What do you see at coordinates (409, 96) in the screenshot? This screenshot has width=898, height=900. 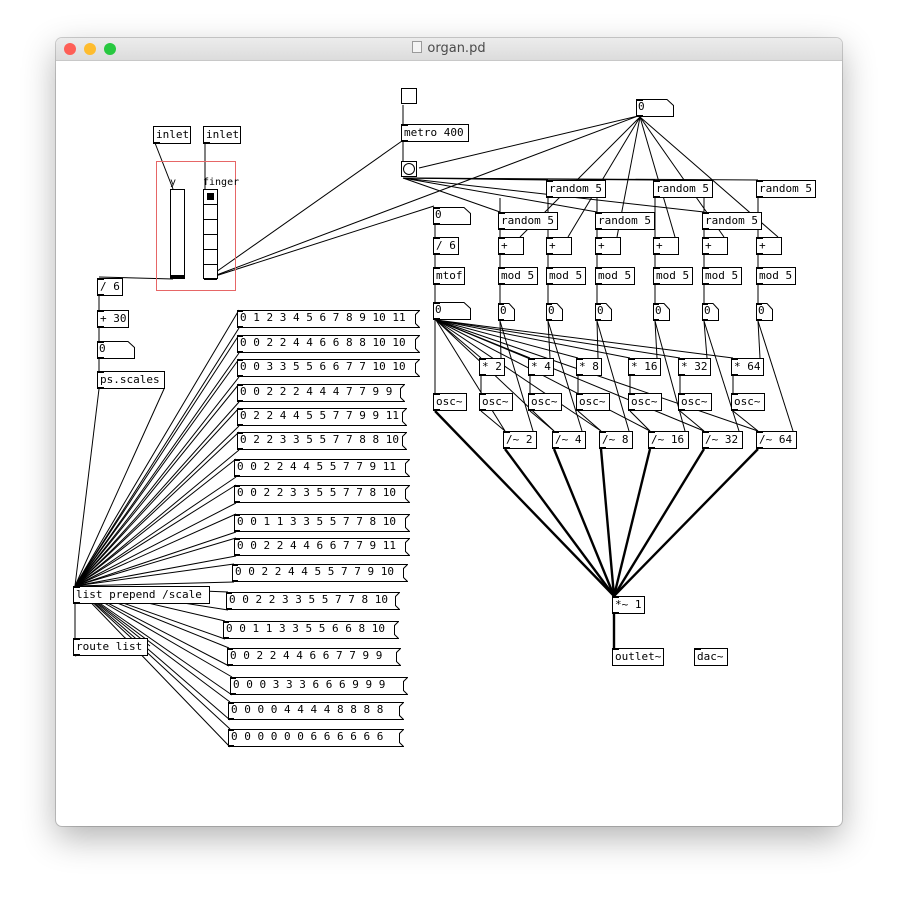 I see `metro-toggle` at bounding box center [409, 96].